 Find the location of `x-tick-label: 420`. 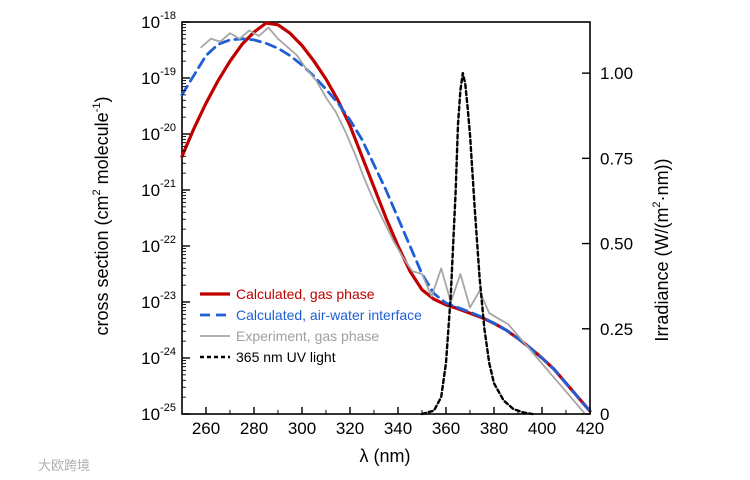

x-tick-label: 420 is located at coordinates (590, 428).